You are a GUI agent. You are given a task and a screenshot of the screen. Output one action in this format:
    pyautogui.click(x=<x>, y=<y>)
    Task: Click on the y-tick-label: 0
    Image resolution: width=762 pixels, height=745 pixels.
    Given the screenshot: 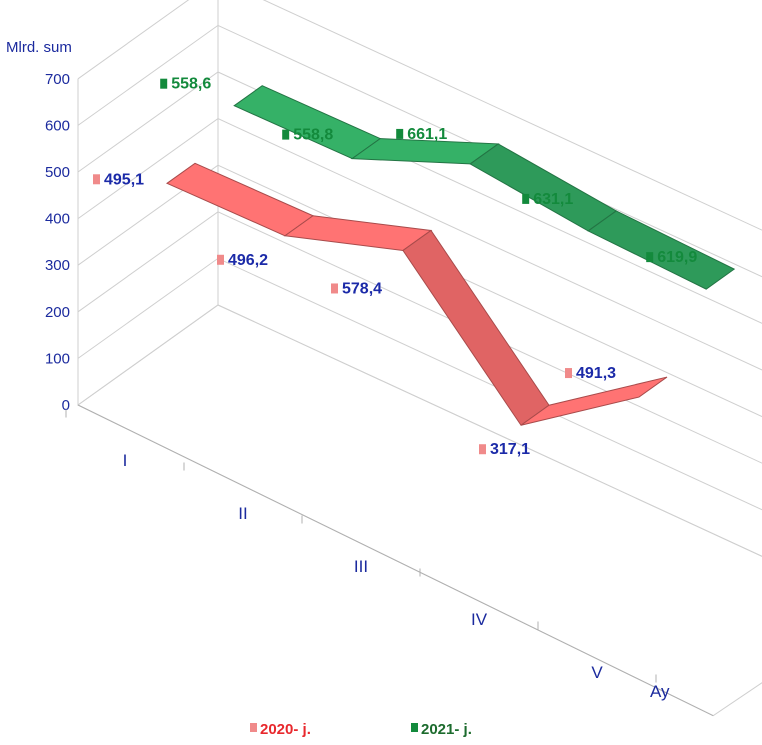 What is the action you would take?
    pyautogui.click(x=66, y=405)
    